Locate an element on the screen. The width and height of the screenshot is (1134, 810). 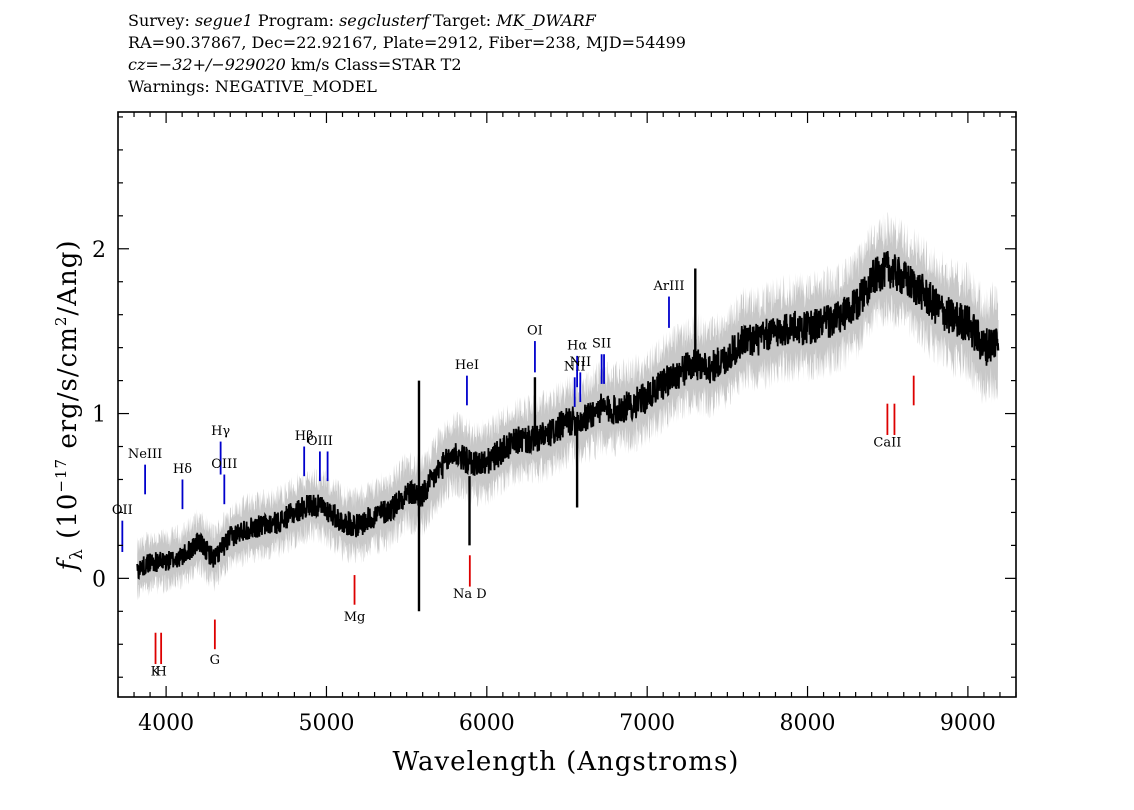
x-tick-label: 5000 is located at coordinates (326, 723).